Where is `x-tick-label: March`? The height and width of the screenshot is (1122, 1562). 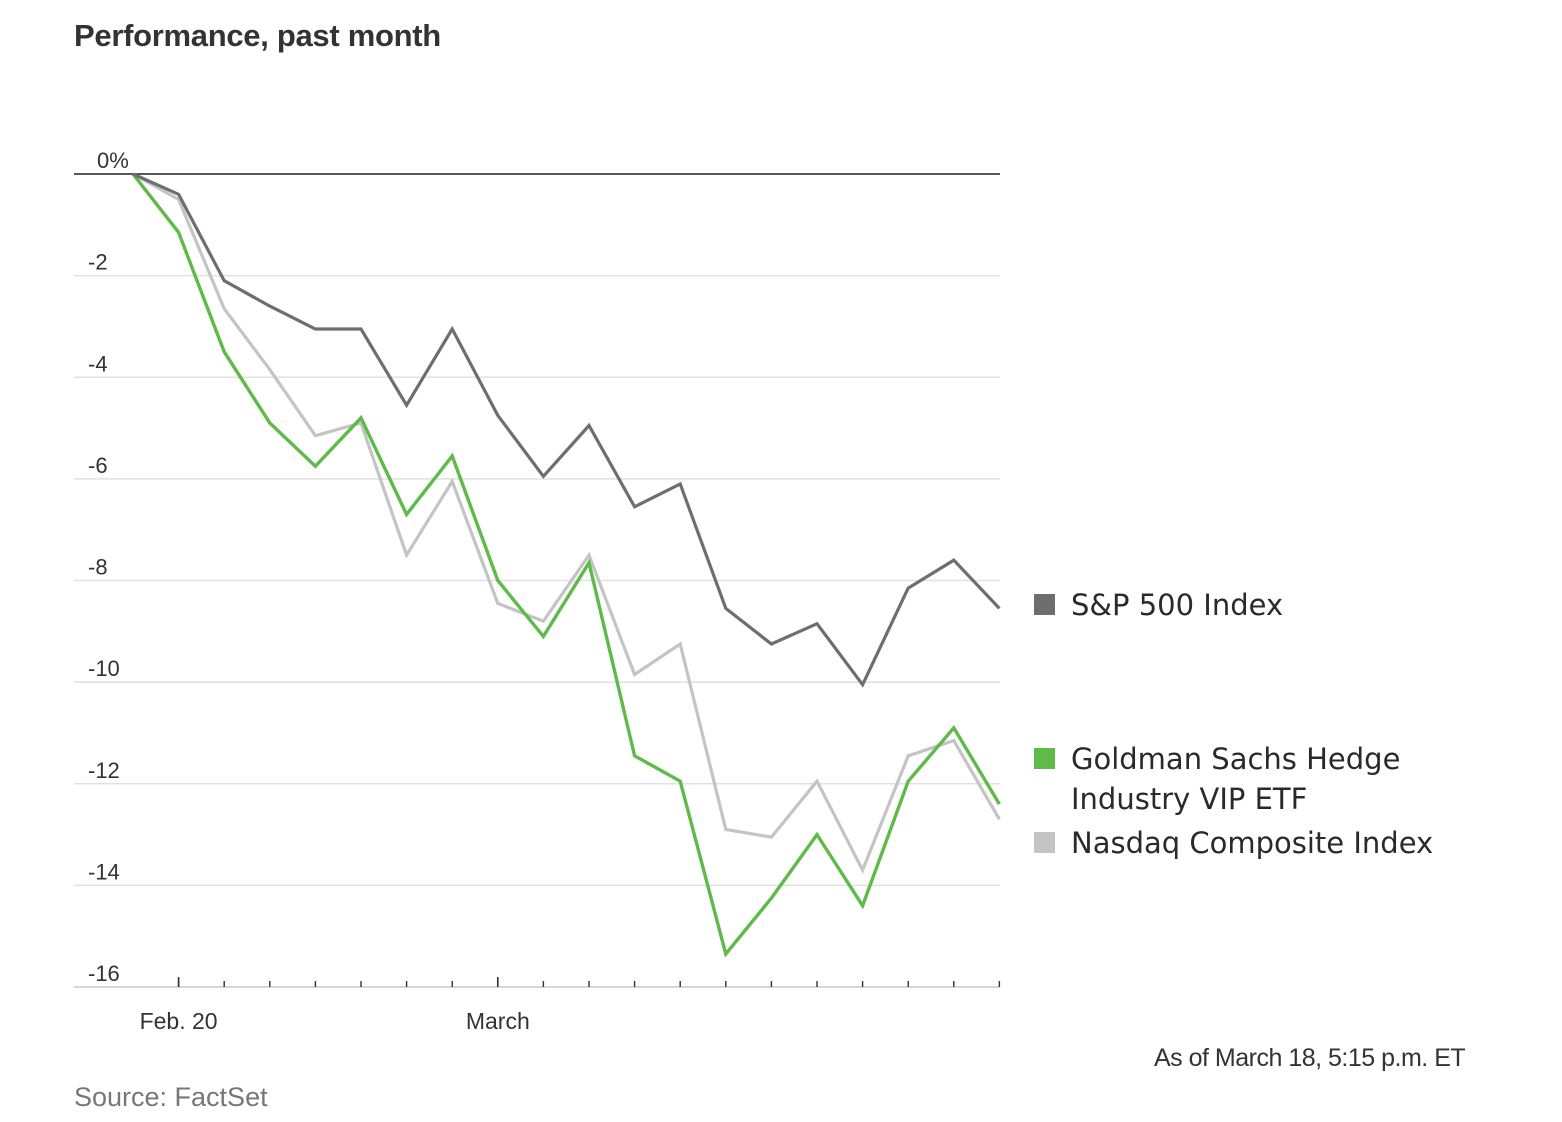
x-tick-label: March is located at coordinates (498, 1021).